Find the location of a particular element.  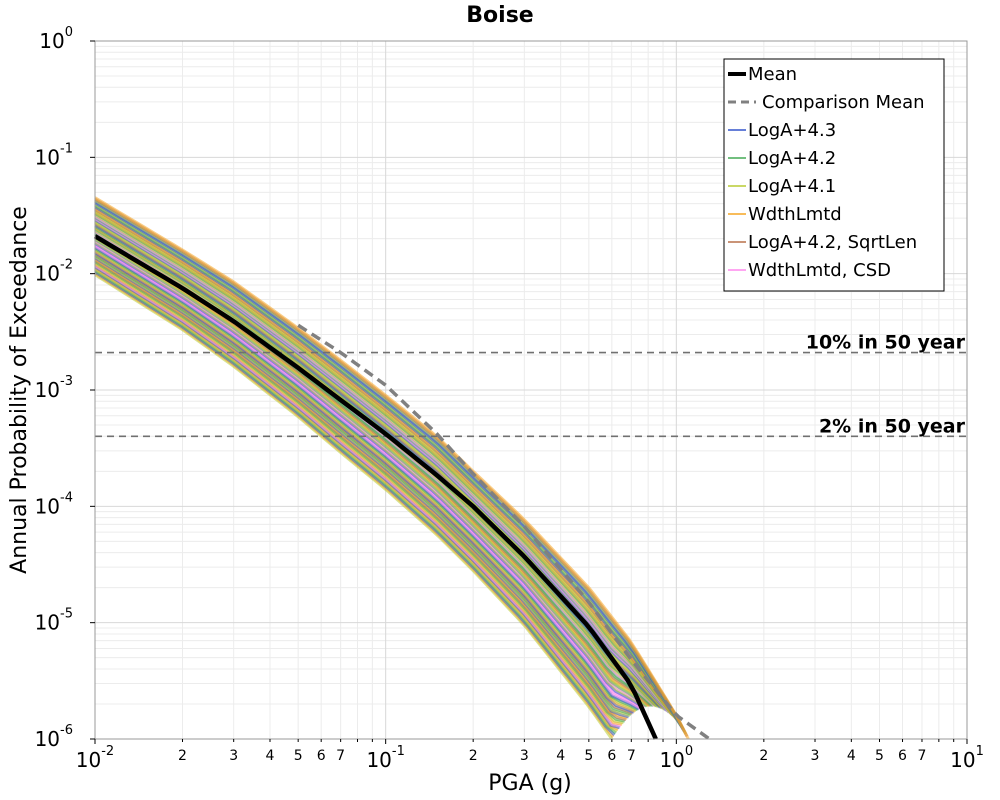

legend-entry-label: LogA+4.3 is located at coordinates (792, 130).